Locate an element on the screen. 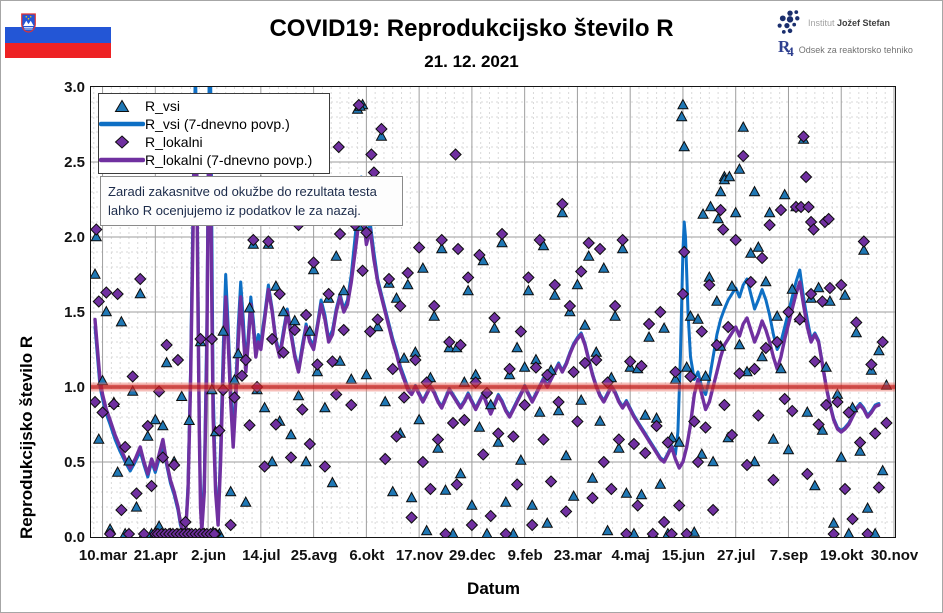  page-title: COVID19: Reprodukcijsko število R is located at coordinates (471, 28).